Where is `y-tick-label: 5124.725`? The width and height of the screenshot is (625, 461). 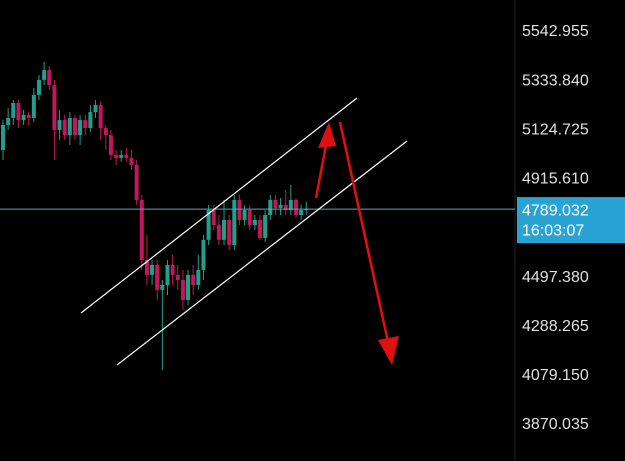
y-tick-label: 5124.725 is located at coordinates (555, 129).